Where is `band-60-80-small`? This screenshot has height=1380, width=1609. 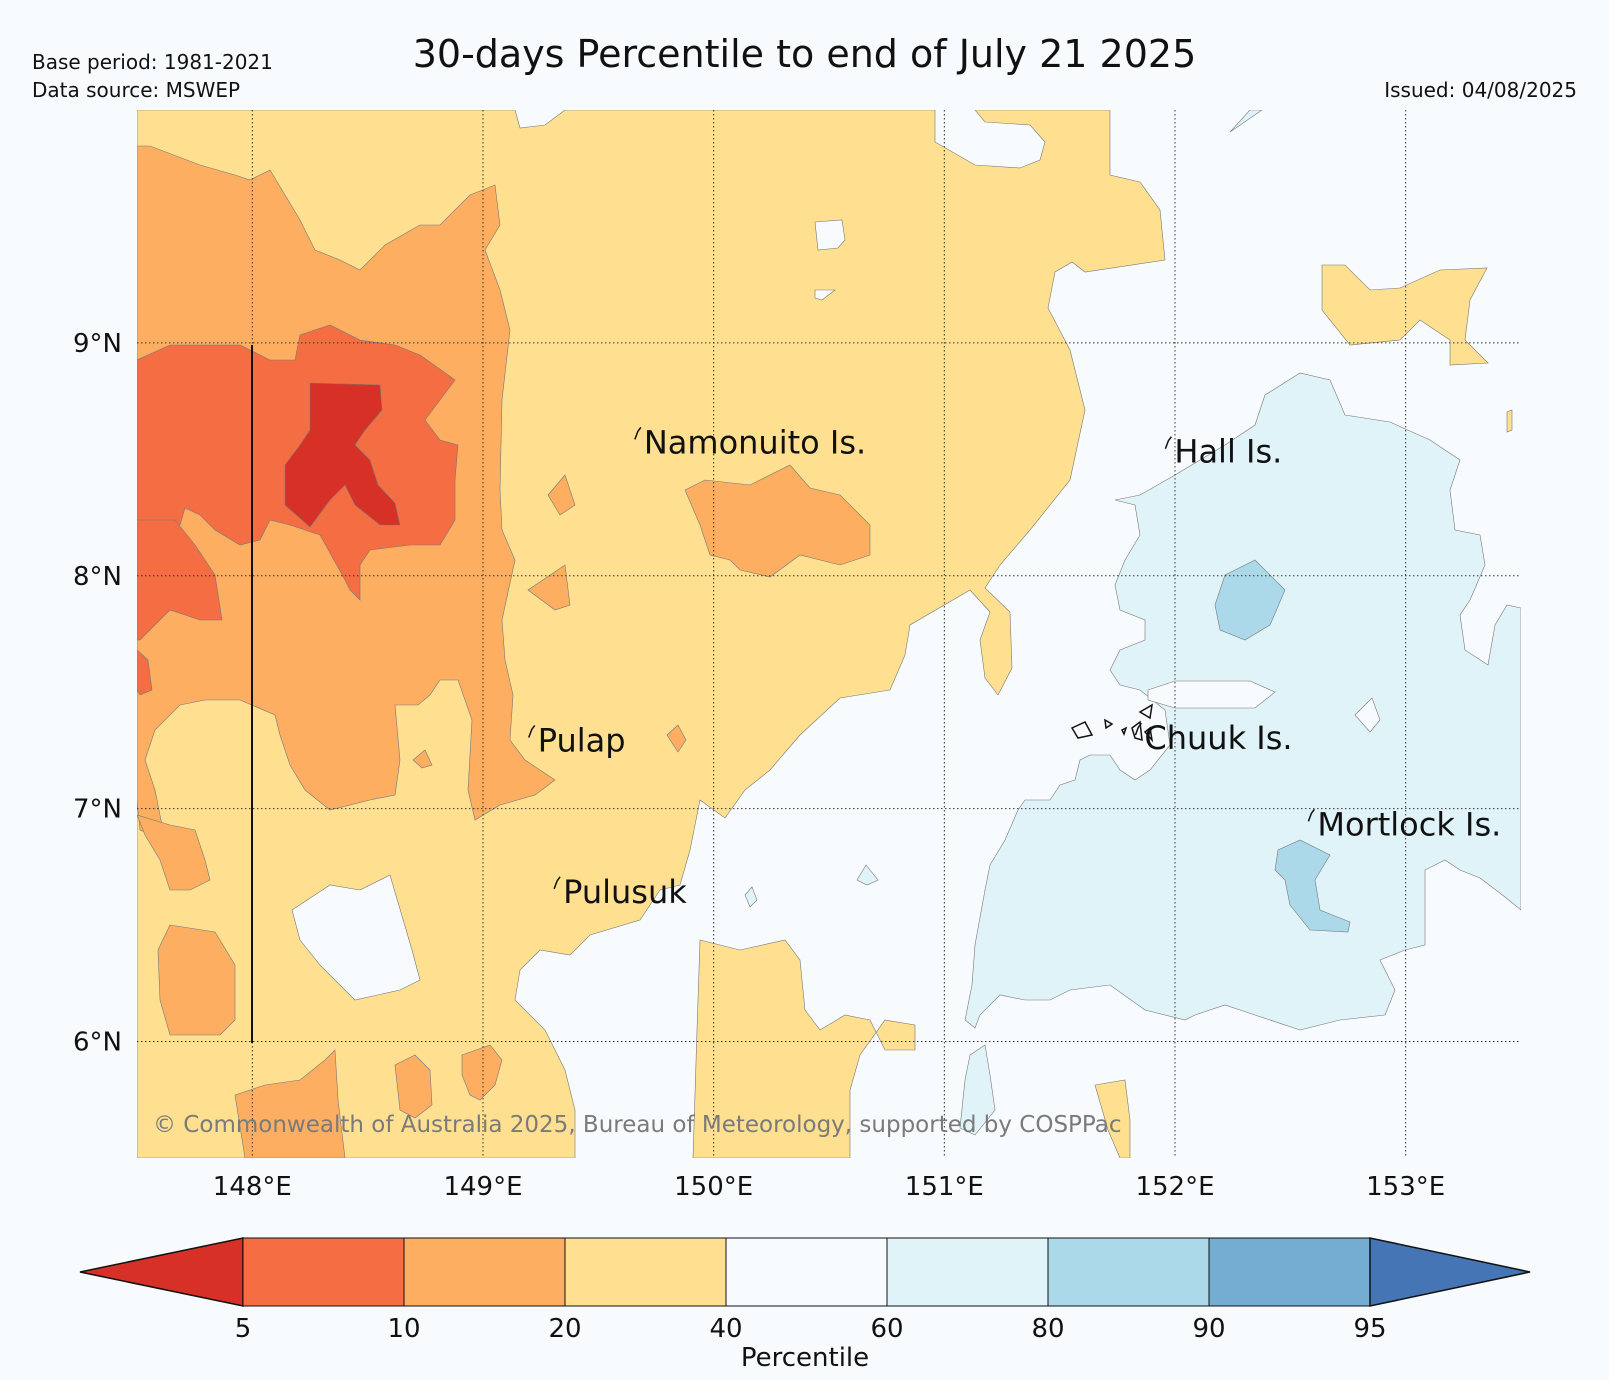 band-60-80-small is located at coordinates (867, 875).